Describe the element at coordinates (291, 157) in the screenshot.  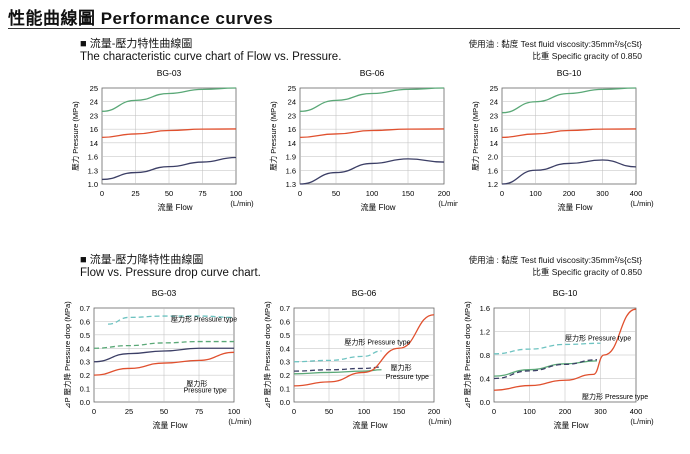
I see `y-tick-label: 1.9` at that location.